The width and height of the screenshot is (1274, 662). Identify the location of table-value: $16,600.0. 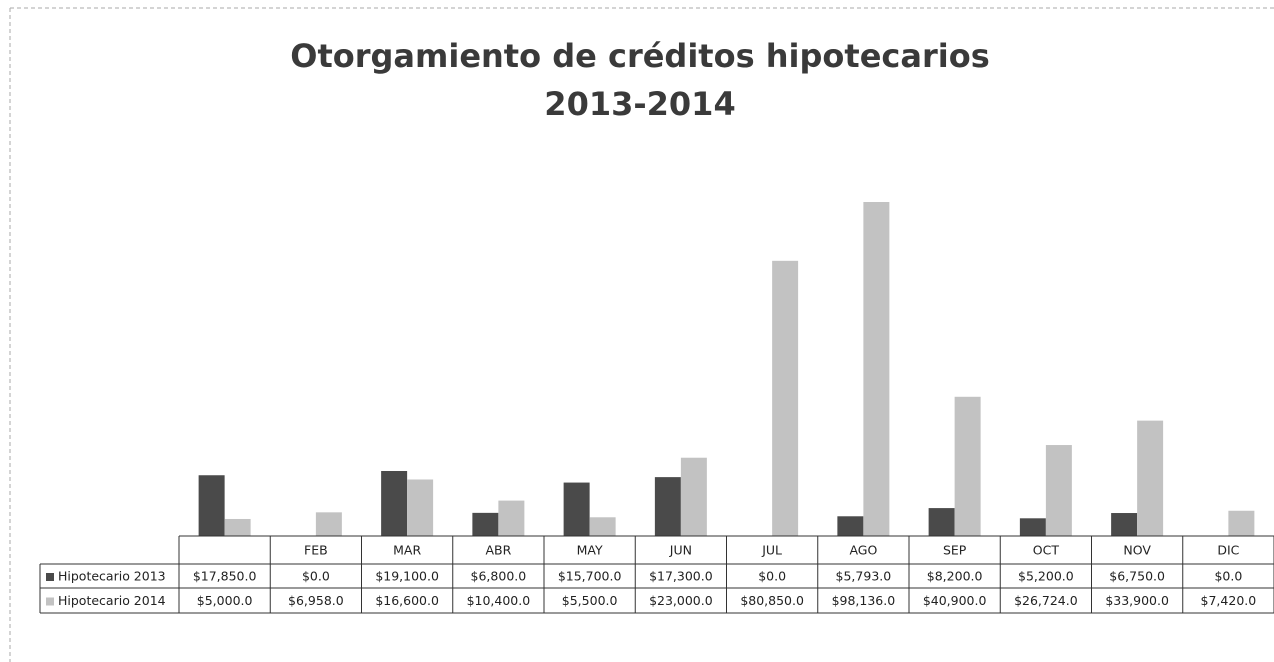
(407, 600).